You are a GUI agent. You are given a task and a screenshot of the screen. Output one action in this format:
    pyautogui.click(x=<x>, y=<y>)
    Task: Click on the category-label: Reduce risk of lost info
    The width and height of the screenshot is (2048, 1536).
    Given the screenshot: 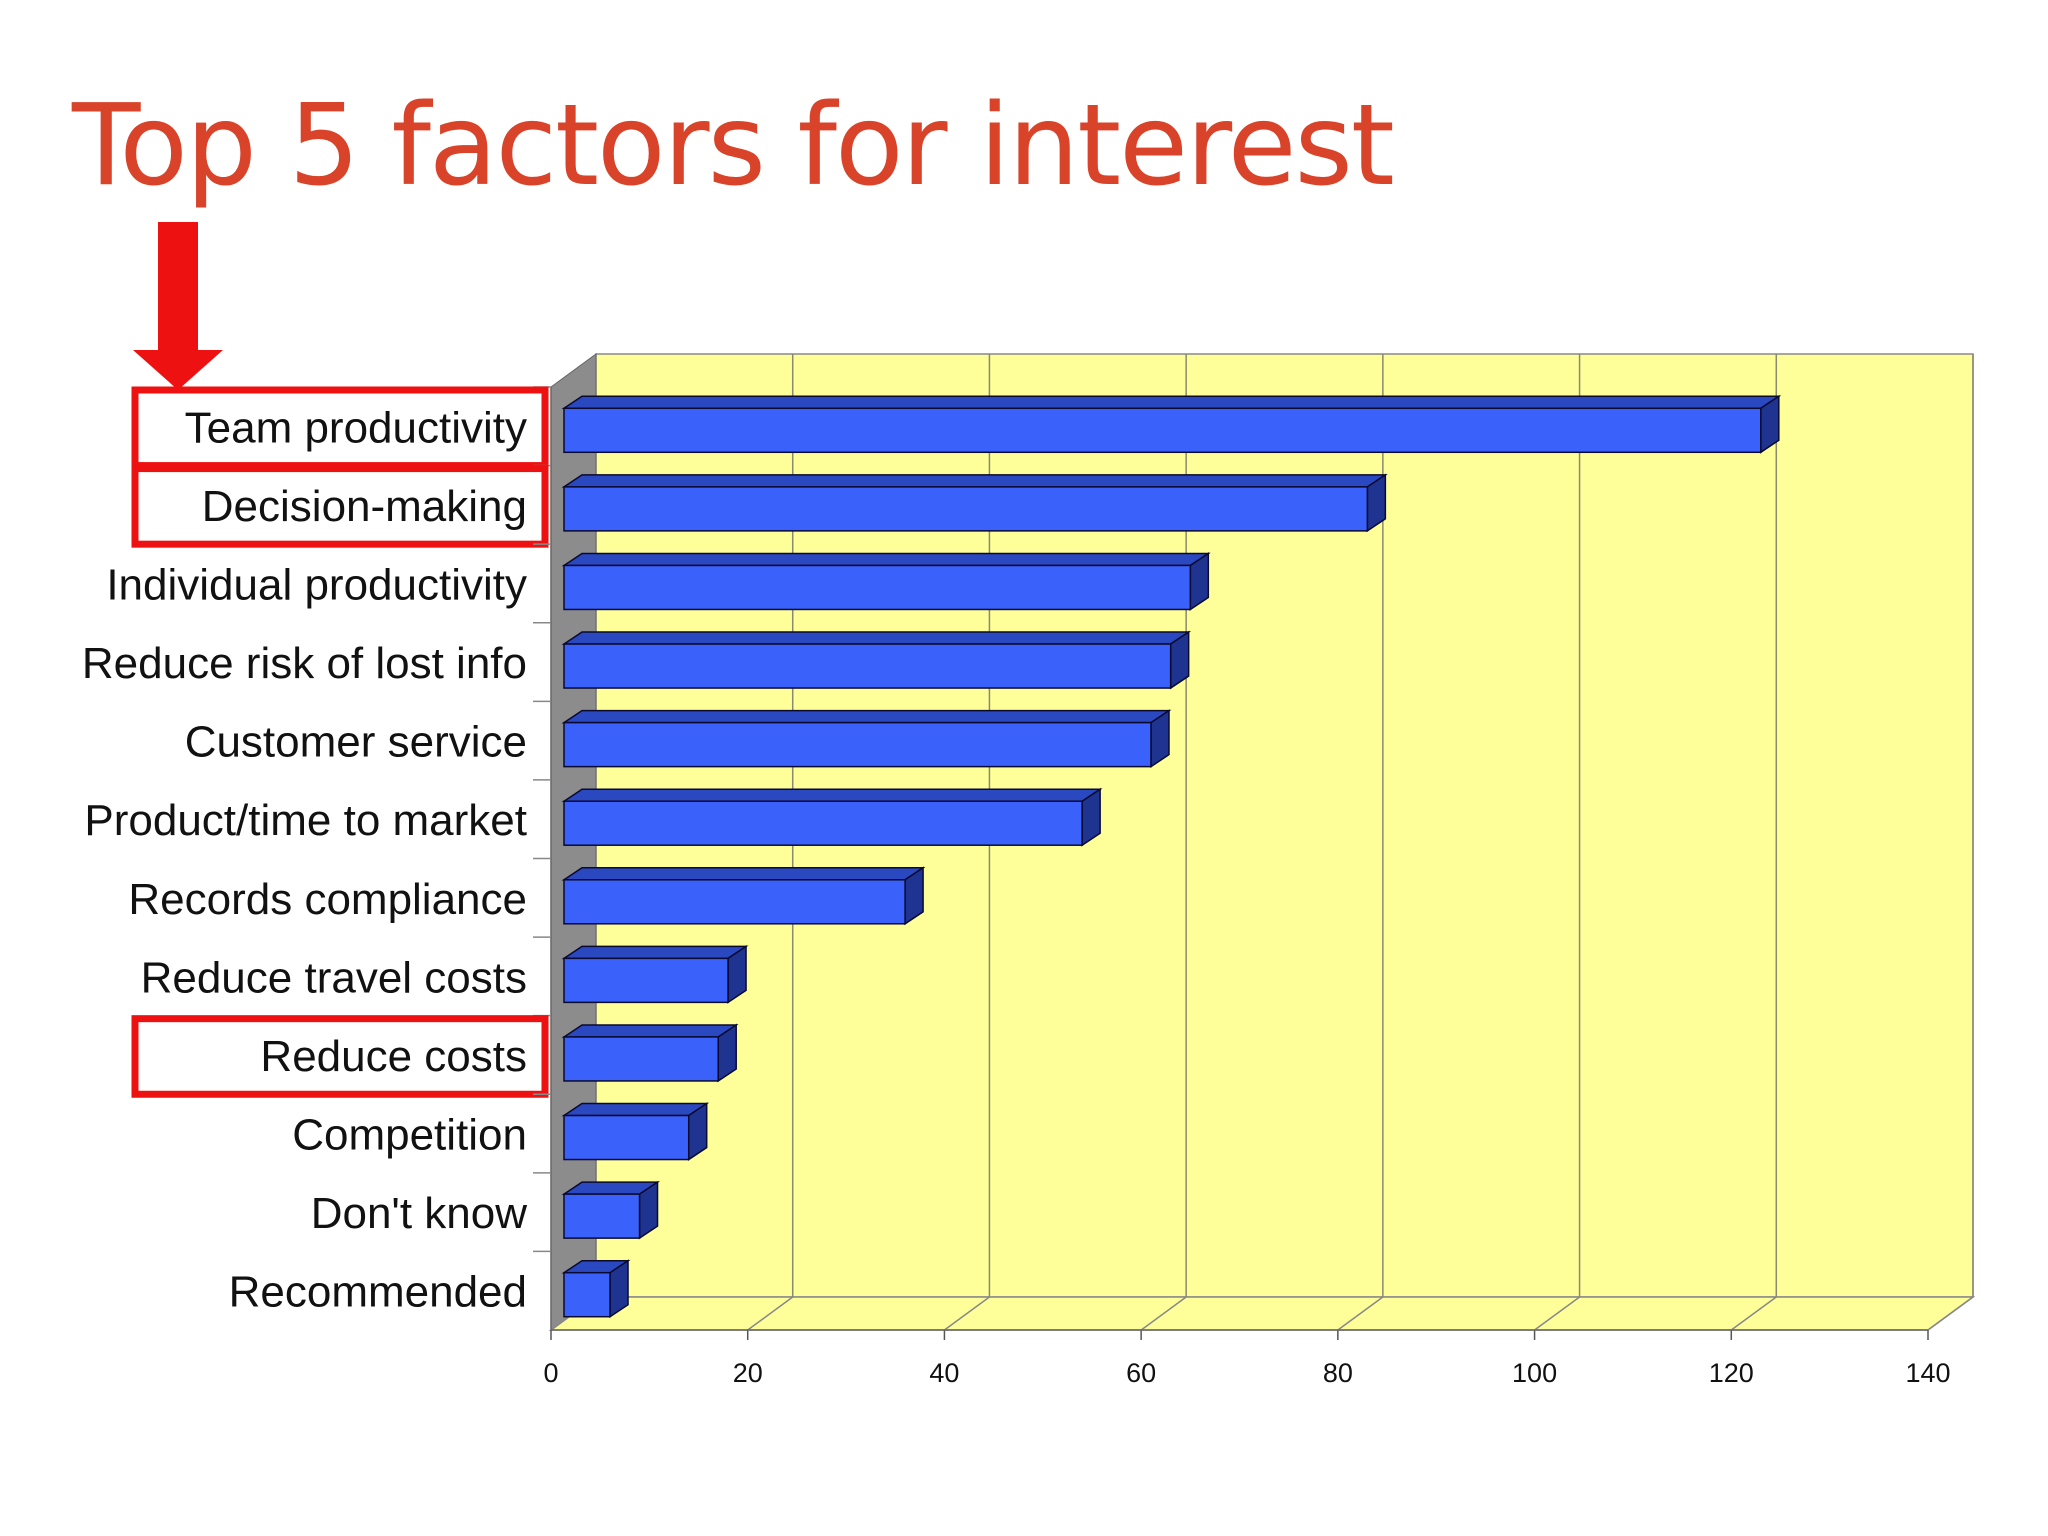 What is the action you would take?
    pyautogui.click(x=304, y=663)
    